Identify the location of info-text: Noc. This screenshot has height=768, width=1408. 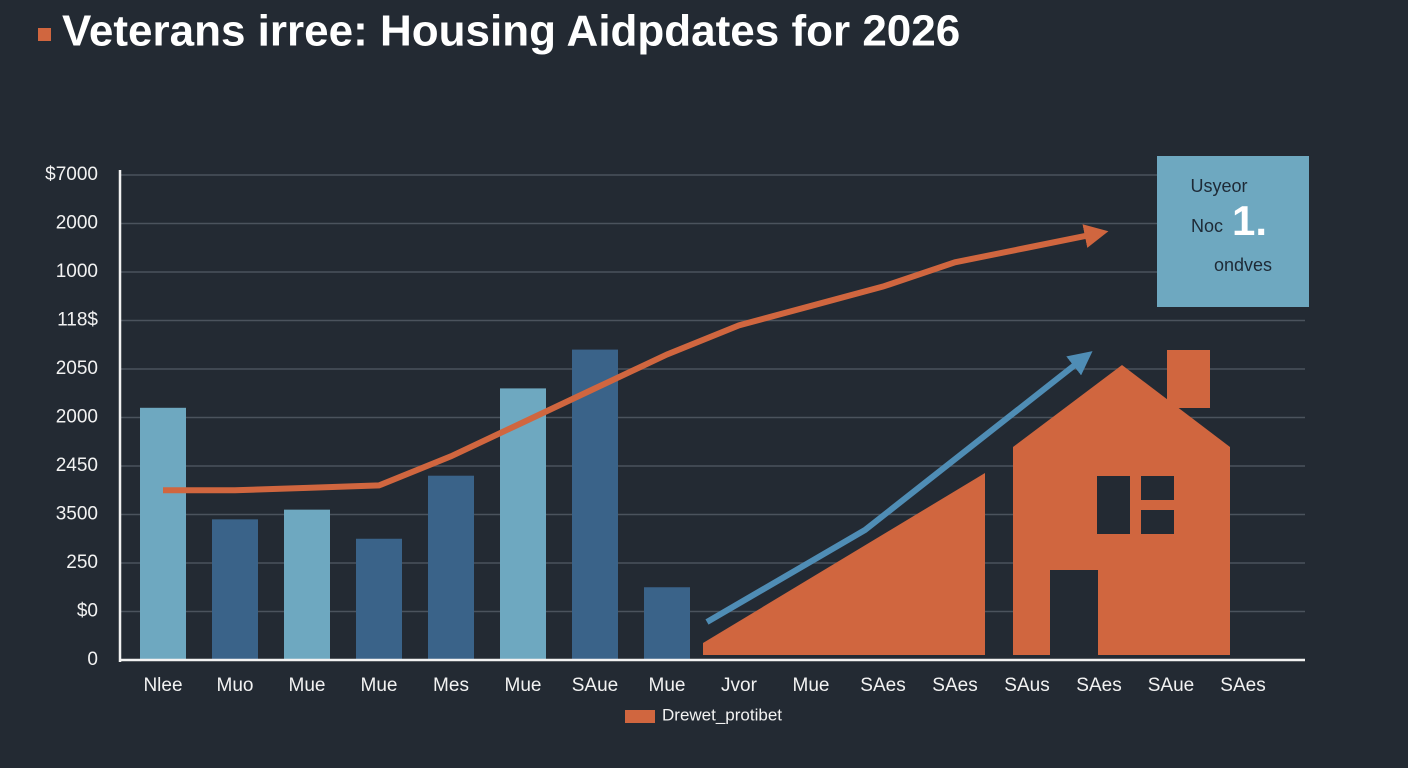
(1207, 226).